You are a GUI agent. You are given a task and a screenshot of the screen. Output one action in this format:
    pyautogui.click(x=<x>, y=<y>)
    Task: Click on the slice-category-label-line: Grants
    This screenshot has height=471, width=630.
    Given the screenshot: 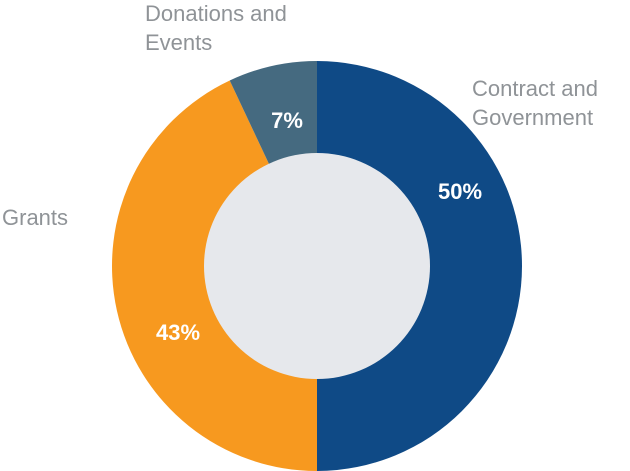 What is the action you would take?
    pyautogui.click(x=35, y=217)
    